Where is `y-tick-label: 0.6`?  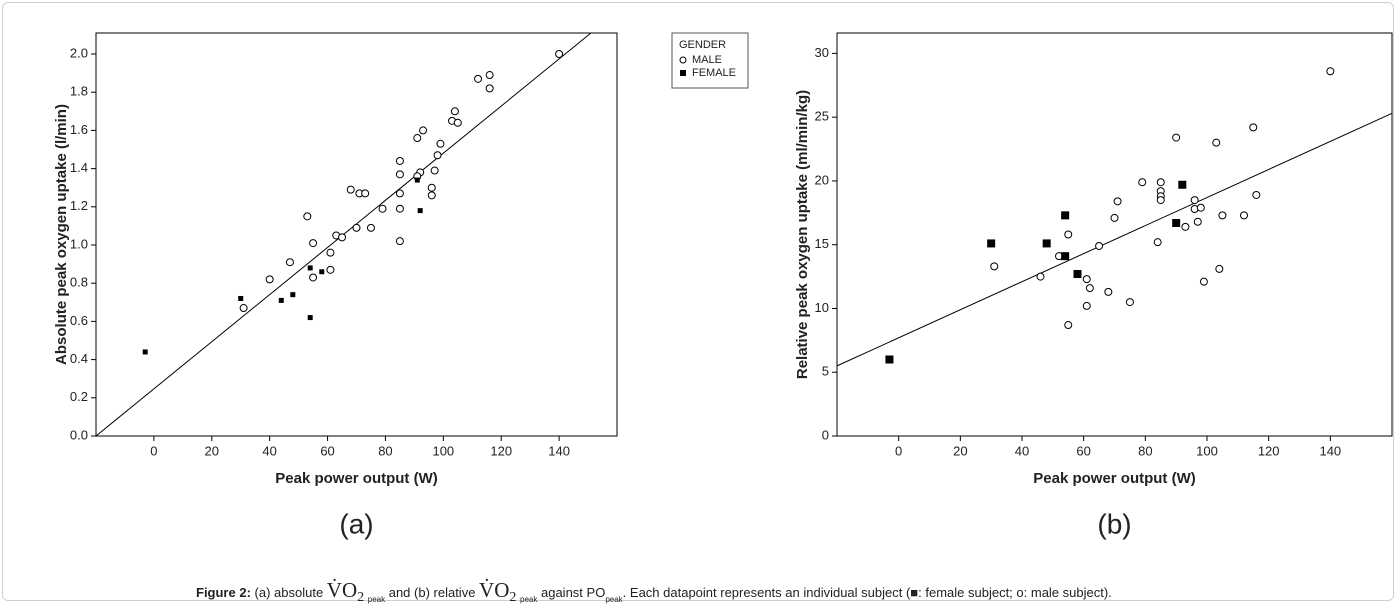
y-tick-label: 0.6 is located at coordinates (79, 320).